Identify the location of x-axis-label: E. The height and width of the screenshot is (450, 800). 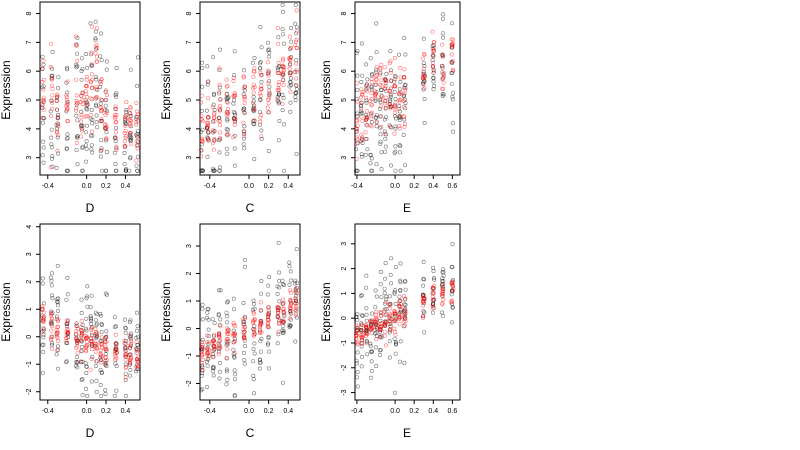
(407, 208).